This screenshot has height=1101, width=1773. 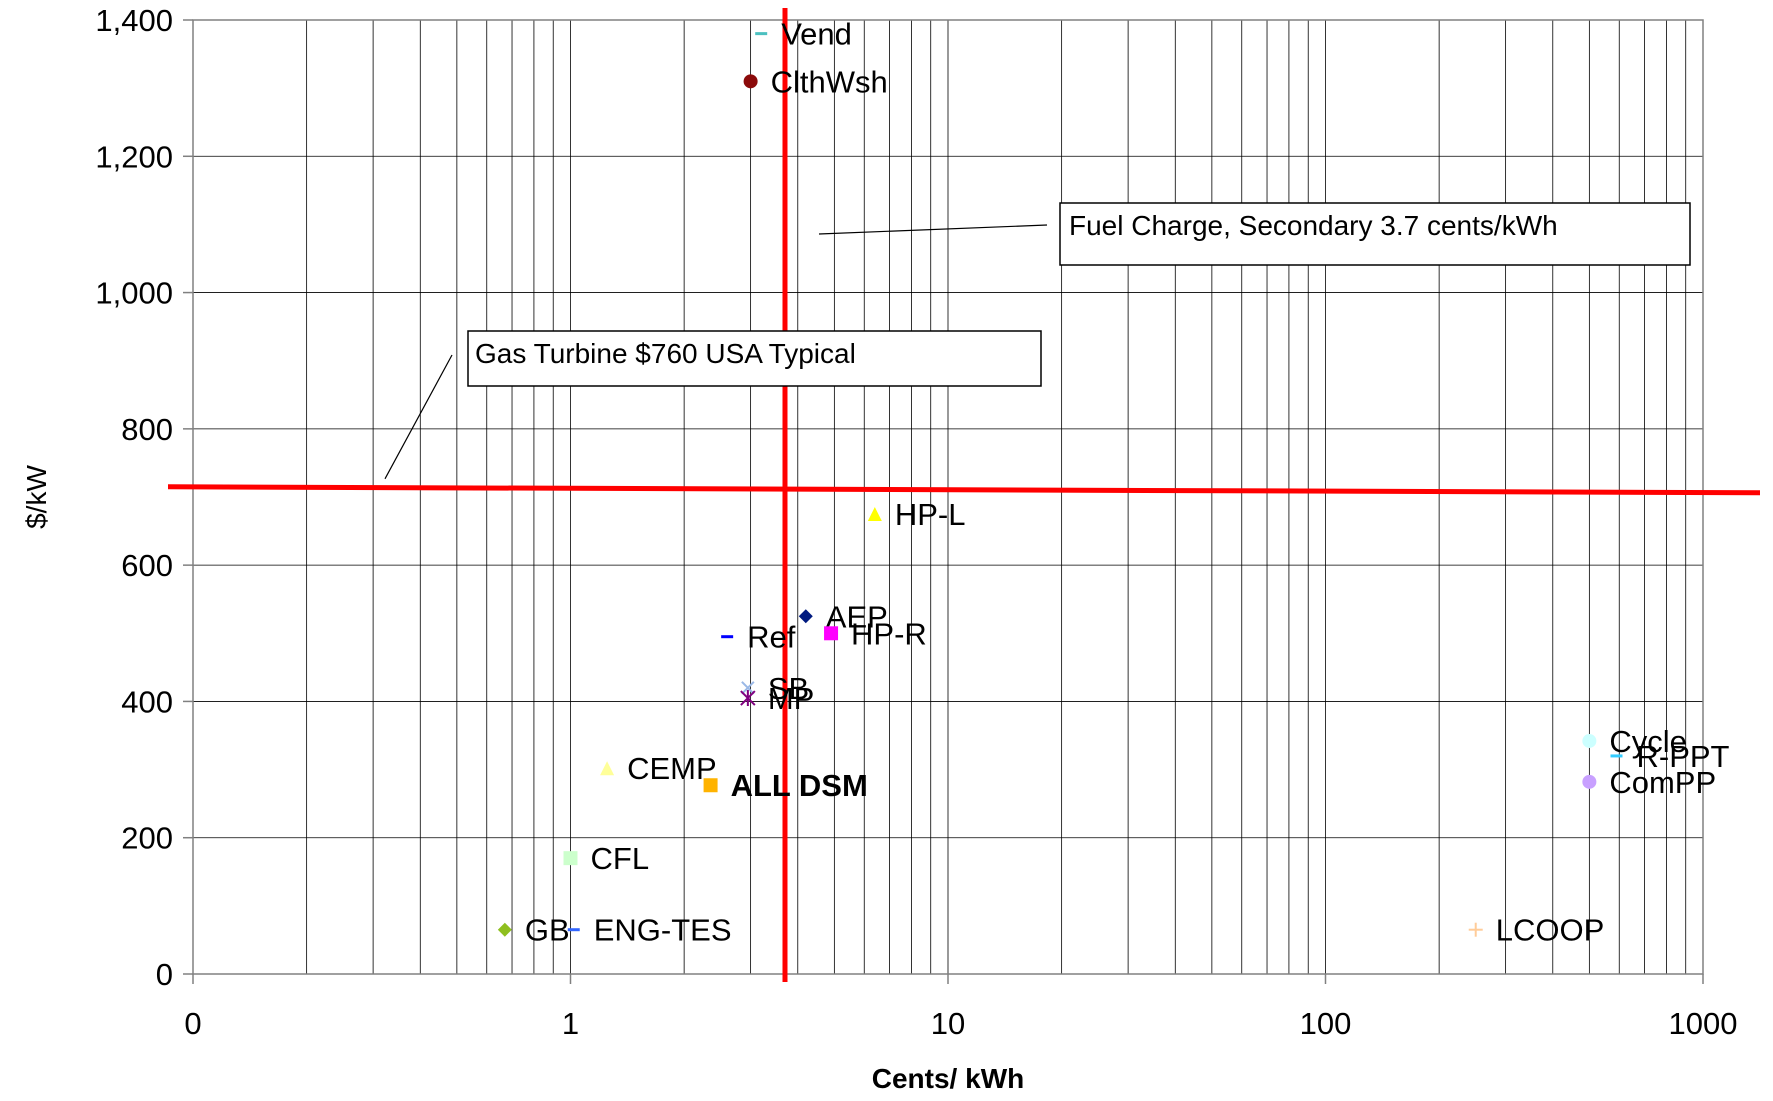 What do you see at coordinates (147, 838) in the screenshot?
I see `y-tick-label: 200` at bounding box center [147, 838].